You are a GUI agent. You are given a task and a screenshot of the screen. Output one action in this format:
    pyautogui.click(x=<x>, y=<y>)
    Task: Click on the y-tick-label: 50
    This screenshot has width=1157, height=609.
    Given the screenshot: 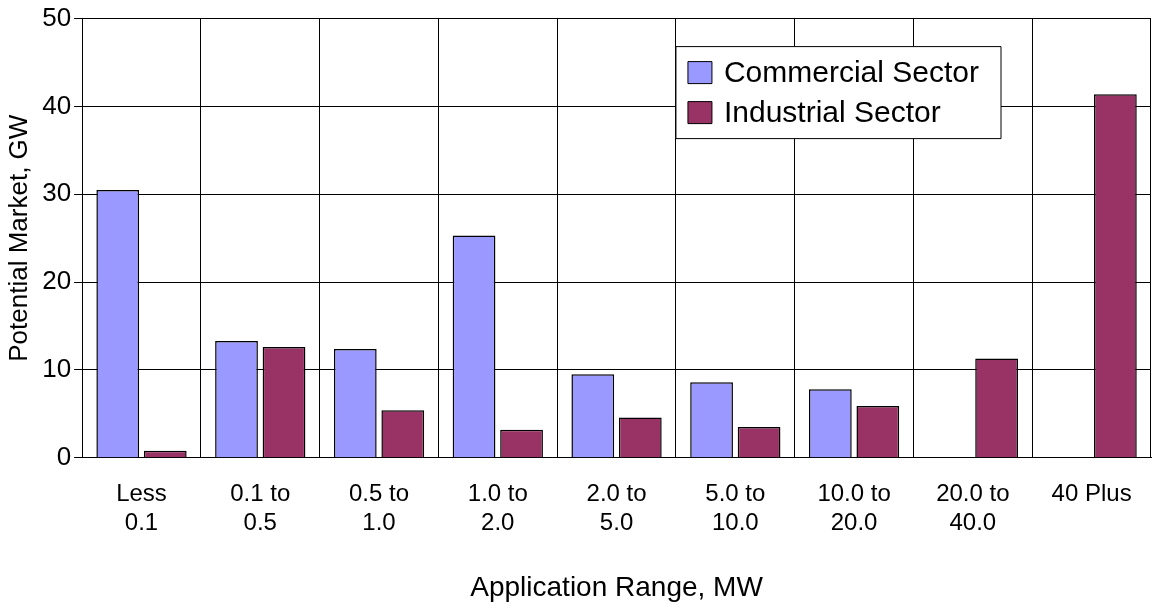 What is the action you would take?
    pyautogui.click(x=57, y=16)
    